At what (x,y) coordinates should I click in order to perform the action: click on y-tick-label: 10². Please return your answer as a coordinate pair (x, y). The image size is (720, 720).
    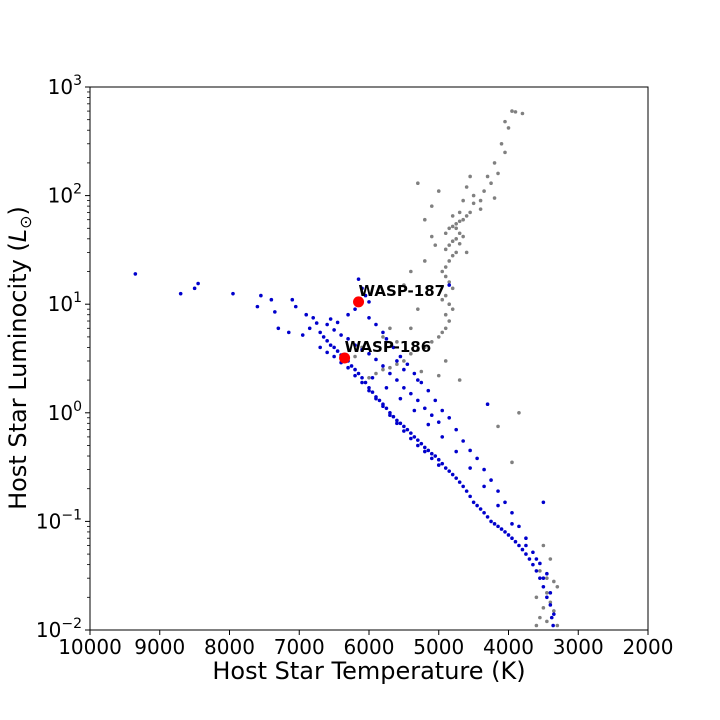
    Looking at the image, I should click on (65, 195).